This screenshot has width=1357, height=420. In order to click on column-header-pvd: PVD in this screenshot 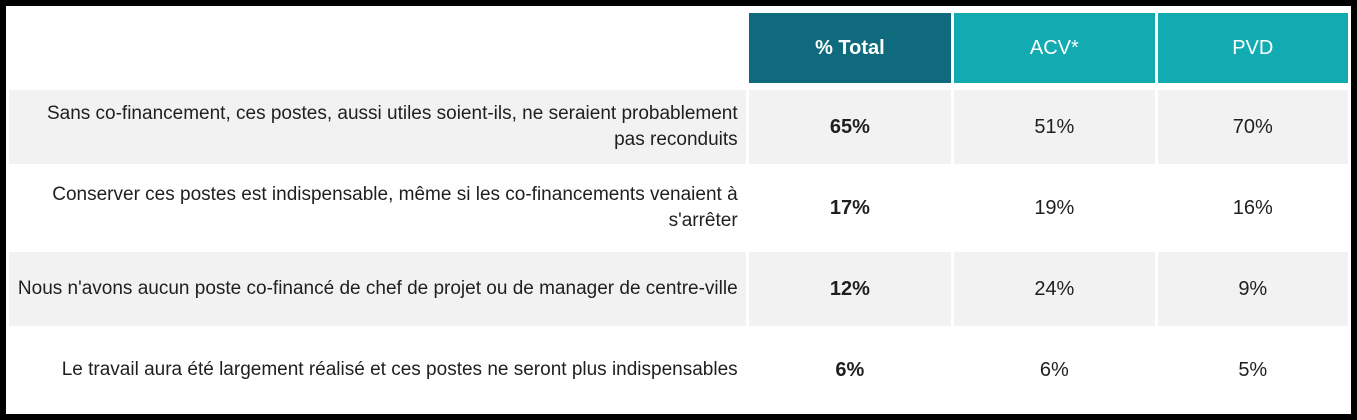, I will do `click(1252, 48)`.